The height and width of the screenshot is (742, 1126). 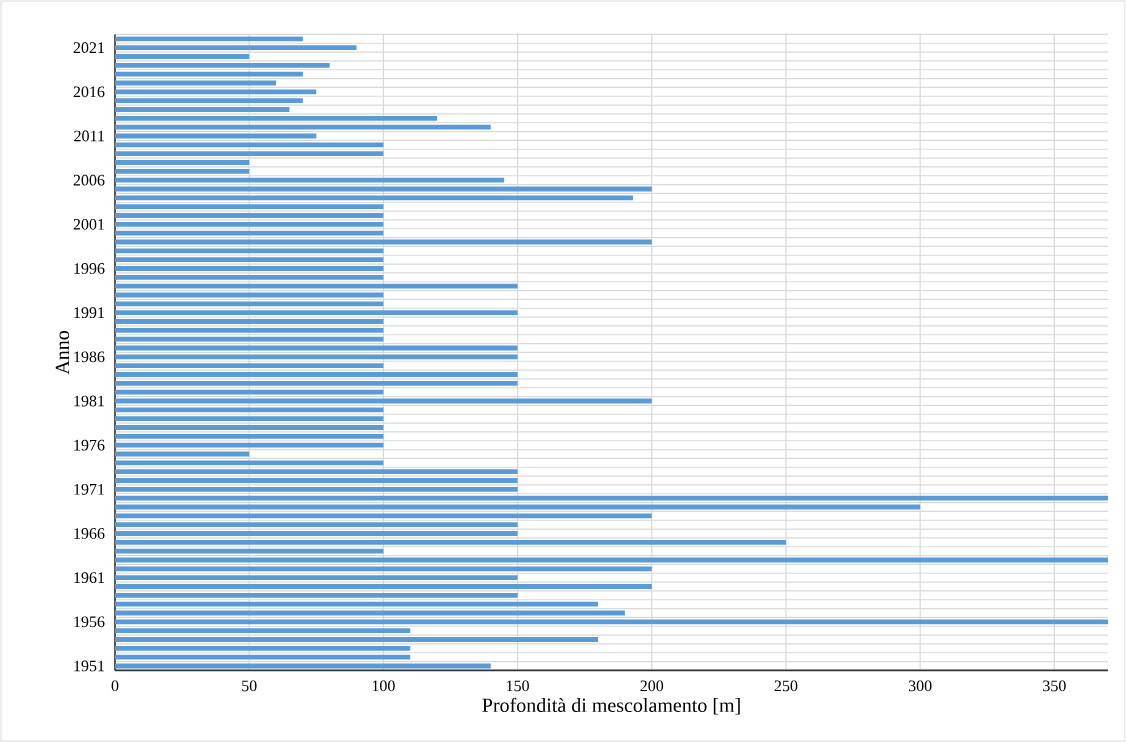 I want to click on x-tick-label: 100, so click(x=383, y=686).